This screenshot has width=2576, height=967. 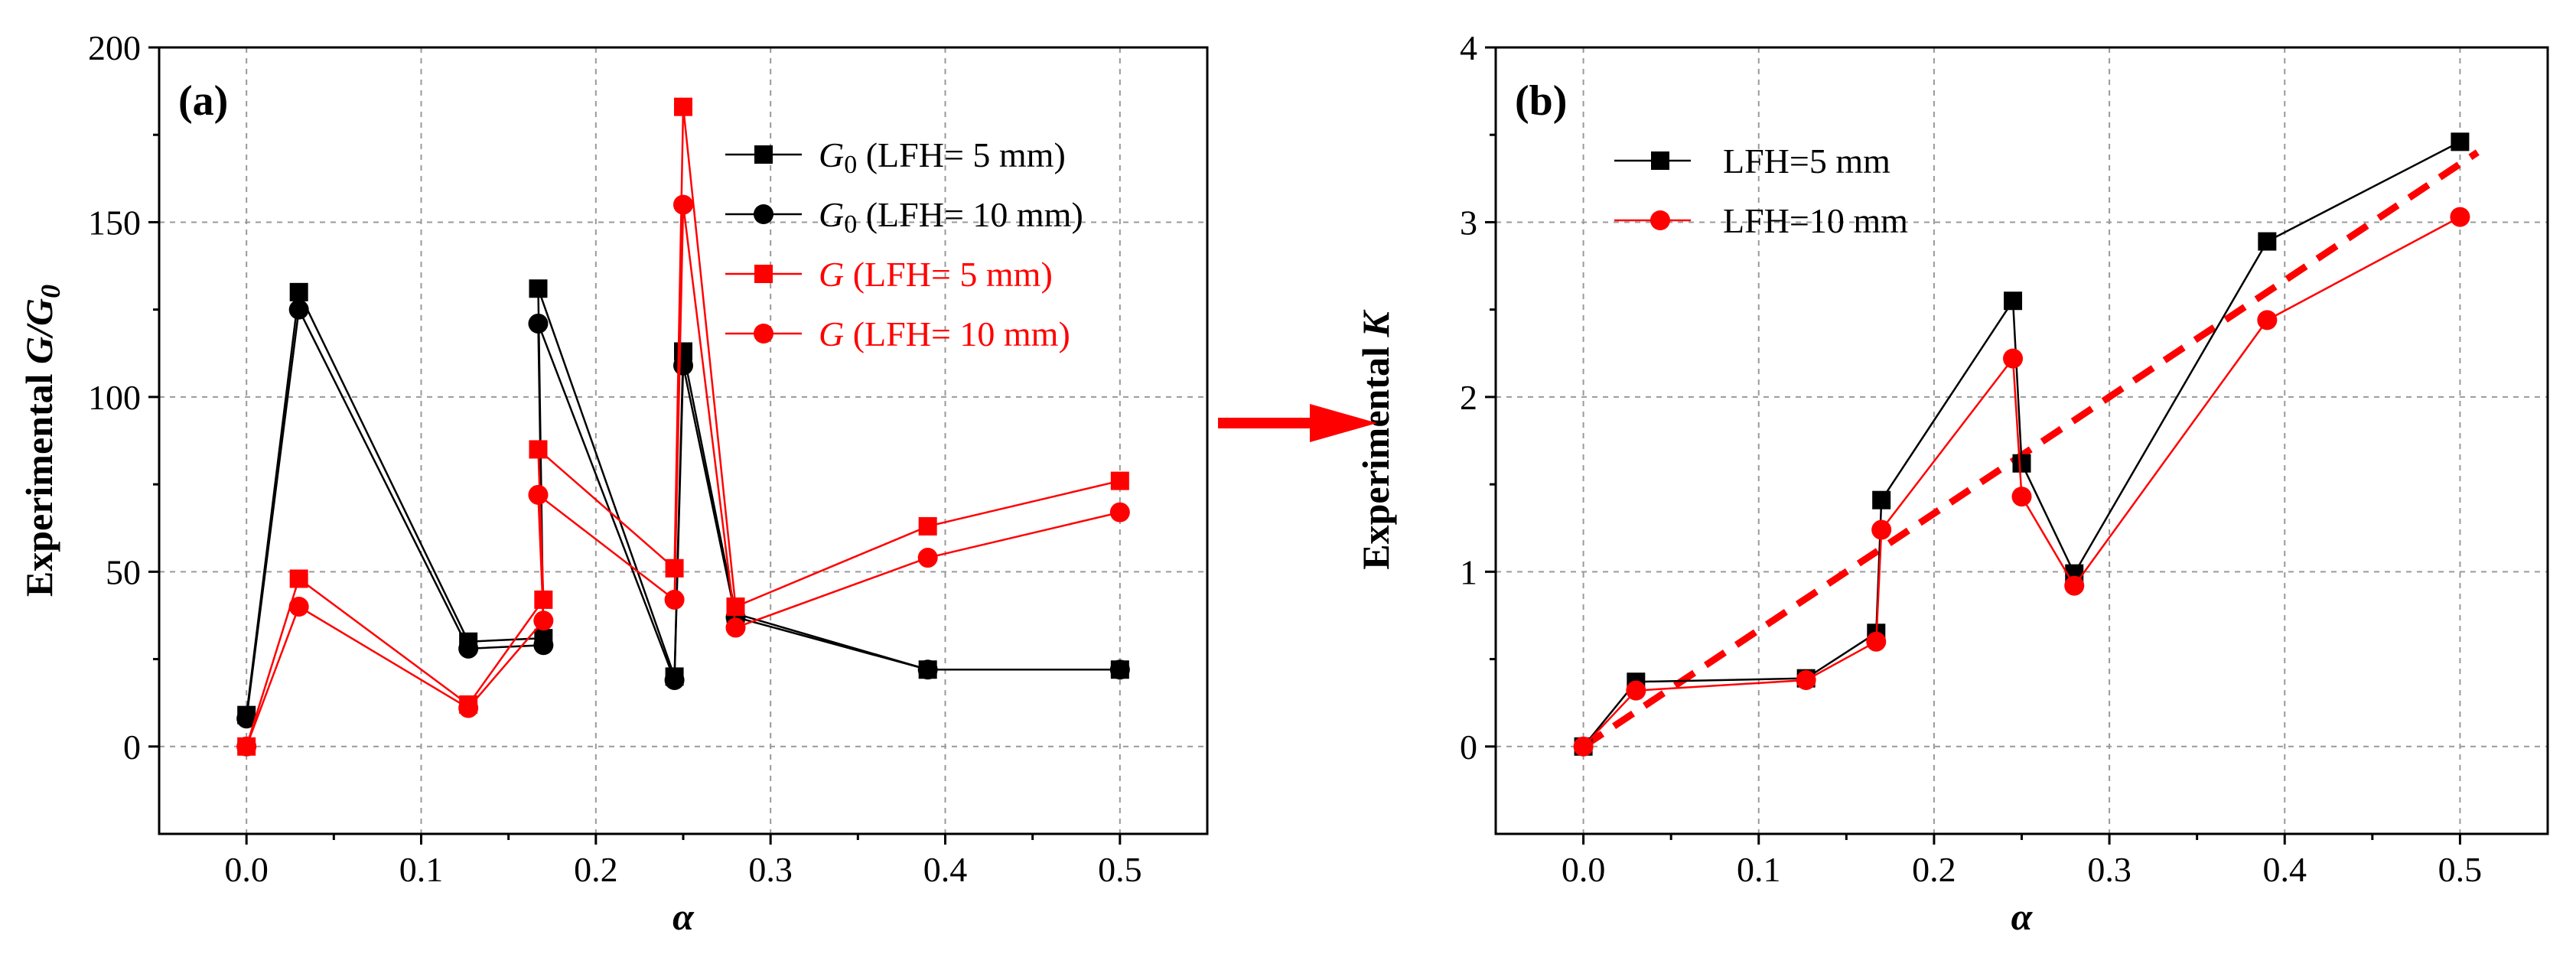 I want to click on legend-entry: G (LFH= 5 mm), so click(x=936, y=274).